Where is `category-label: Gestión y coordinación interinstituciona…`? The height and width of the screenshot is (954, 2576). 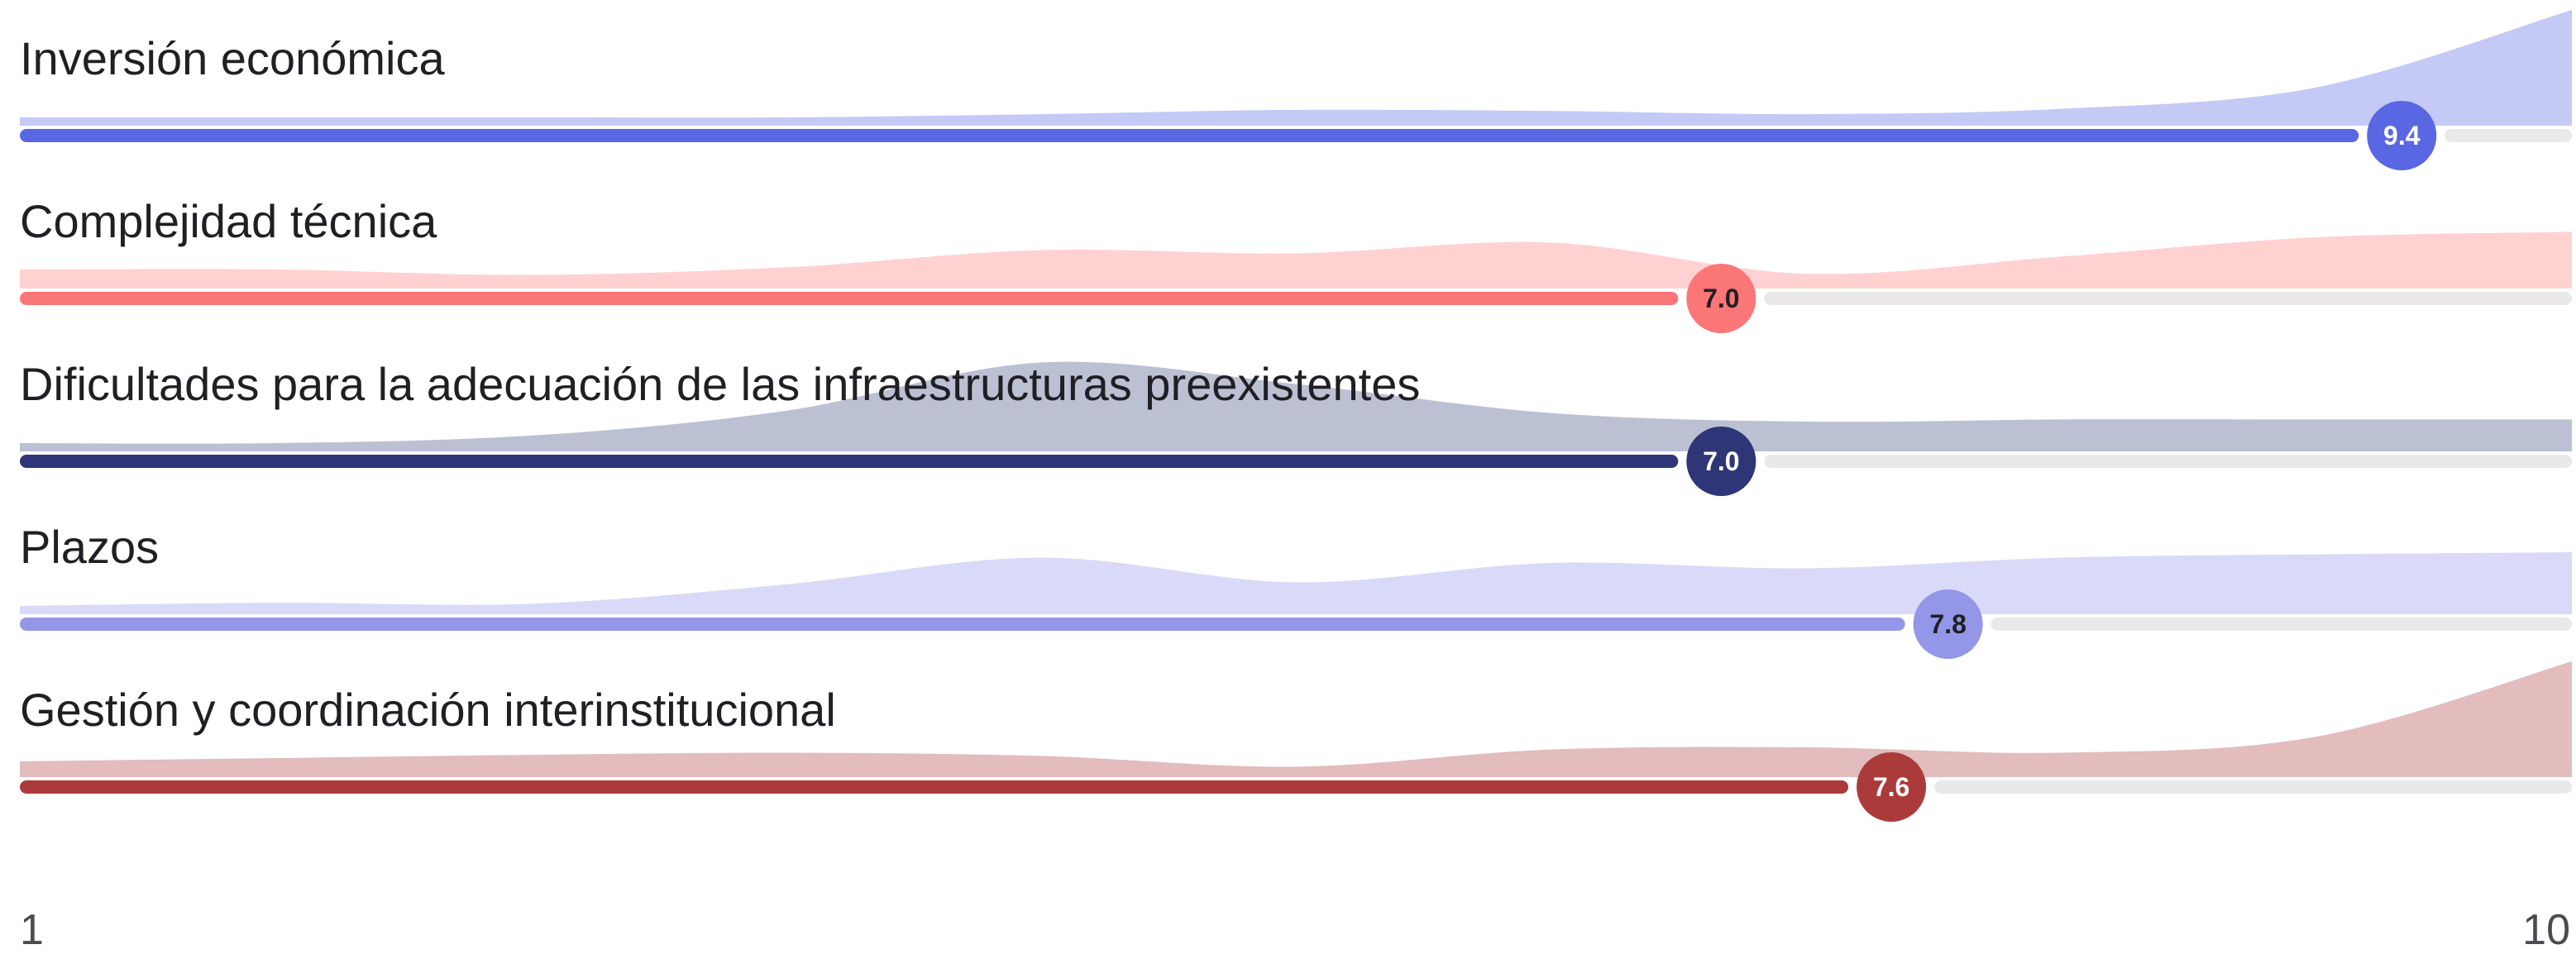 category-label: Gestión y coordinación interinstituciona… is located at coordinates (428, 710).